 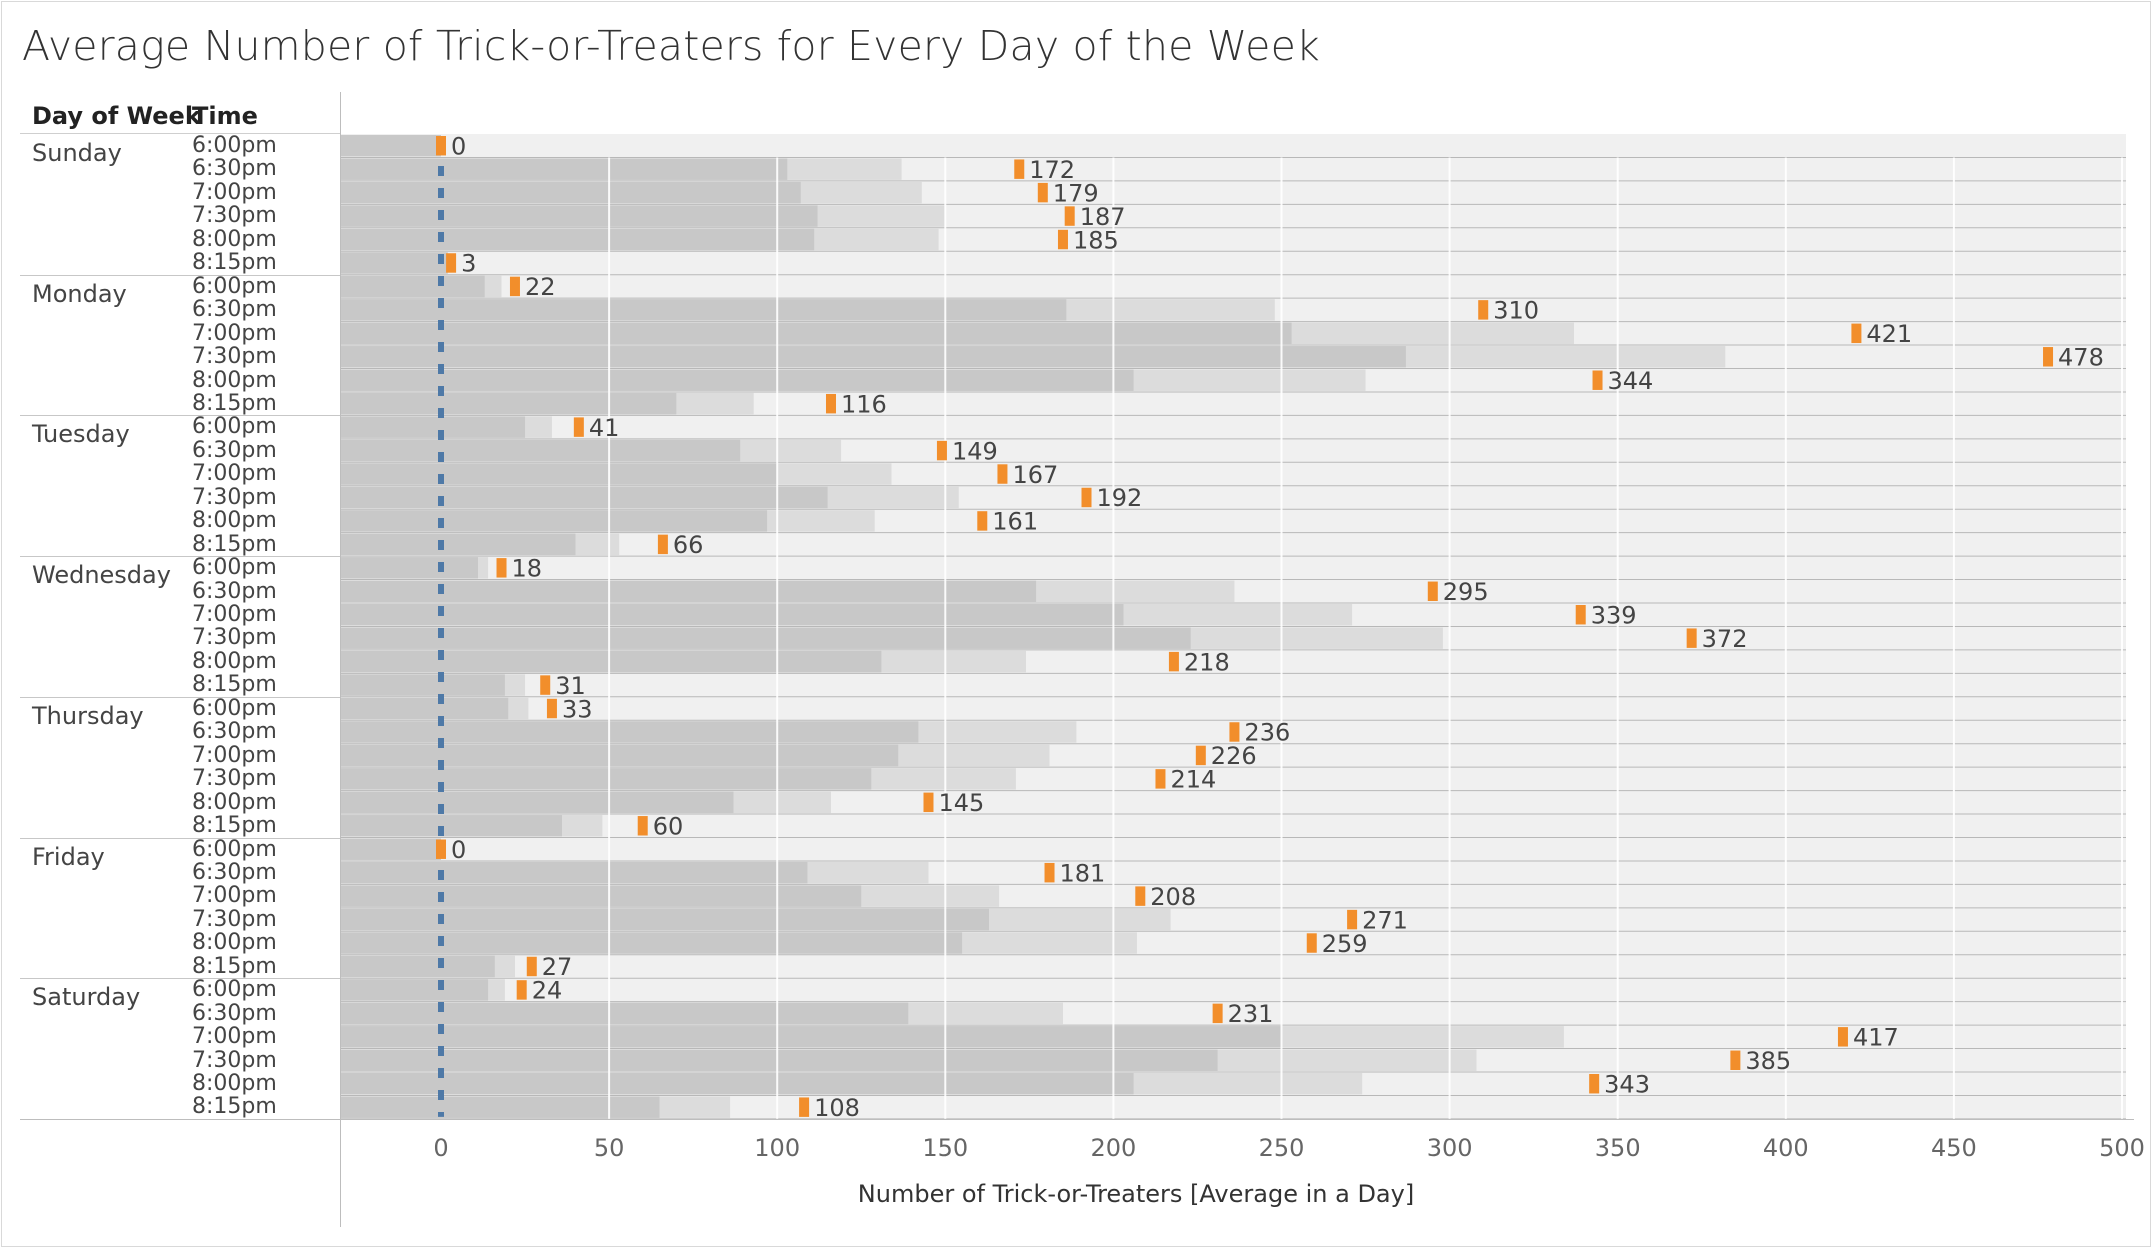 What do you see at coordinates (604, 428) in the screenshot?
I see `data-label: 41` at bounding box center [604, 428].